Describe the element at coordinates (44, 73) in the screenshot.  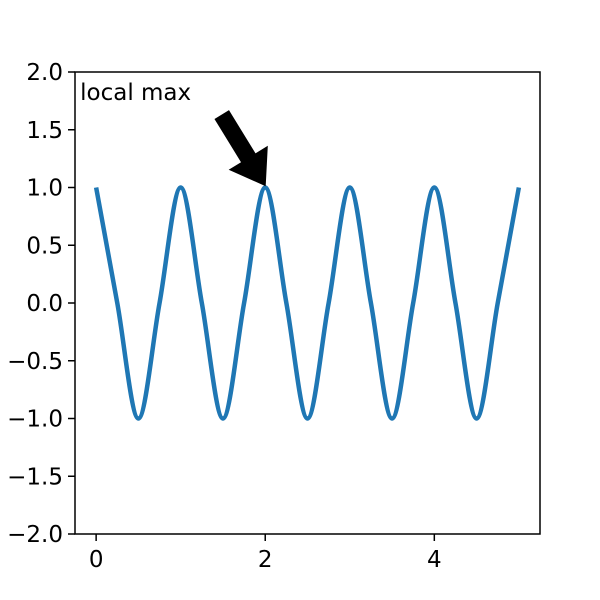
I see `y-tick-label: 2.0` at that location.